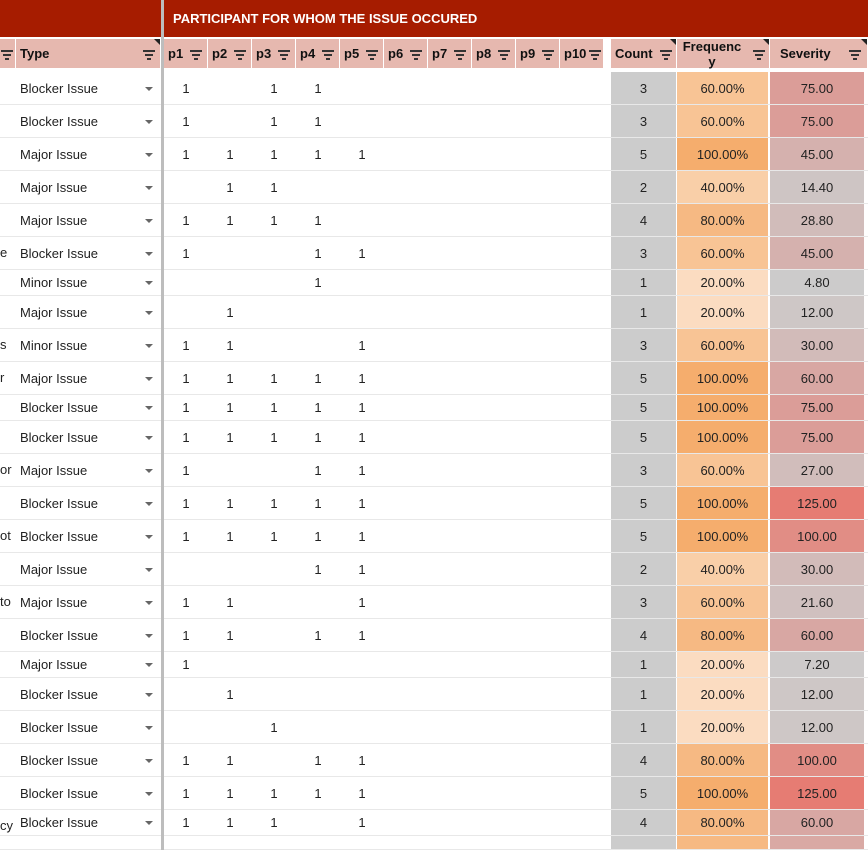  Describe the element at coordinates (817, 536) in the screenshot. I see `severity-cell: 100.00` at that location.